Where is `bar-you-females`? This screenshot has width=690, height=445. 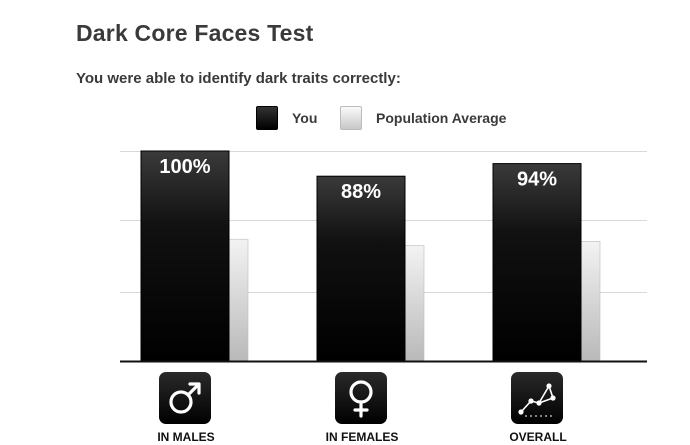
bar-you-females is located at coordinates (361, 268).